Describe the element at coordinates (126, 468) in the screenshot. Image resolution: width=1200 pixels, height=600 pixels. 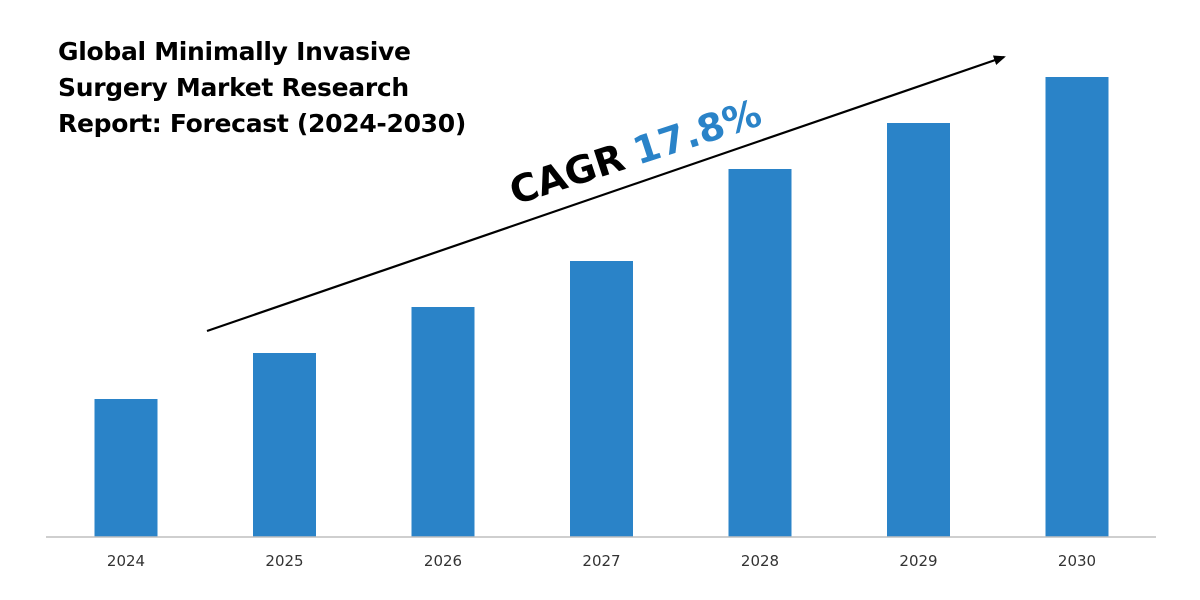
I see `bar-2024` at that location.